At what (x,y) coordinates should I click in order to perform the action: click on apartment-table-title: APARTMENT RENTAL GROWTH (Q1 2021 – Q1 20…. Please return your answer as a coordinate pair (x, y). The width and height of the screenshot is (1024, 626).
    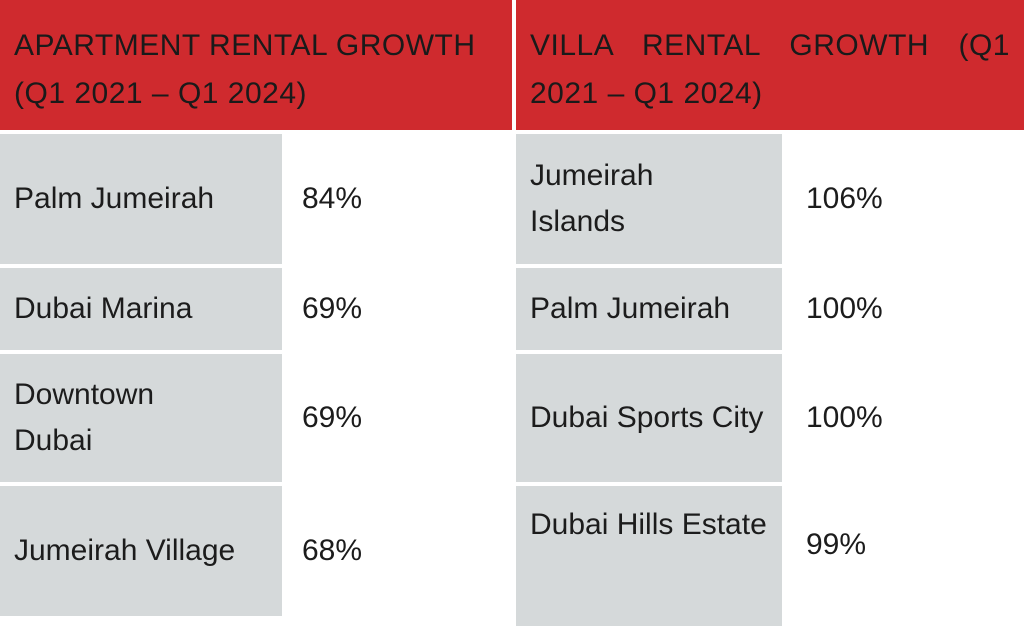
    Looking at the image, I should click on (256, 65).